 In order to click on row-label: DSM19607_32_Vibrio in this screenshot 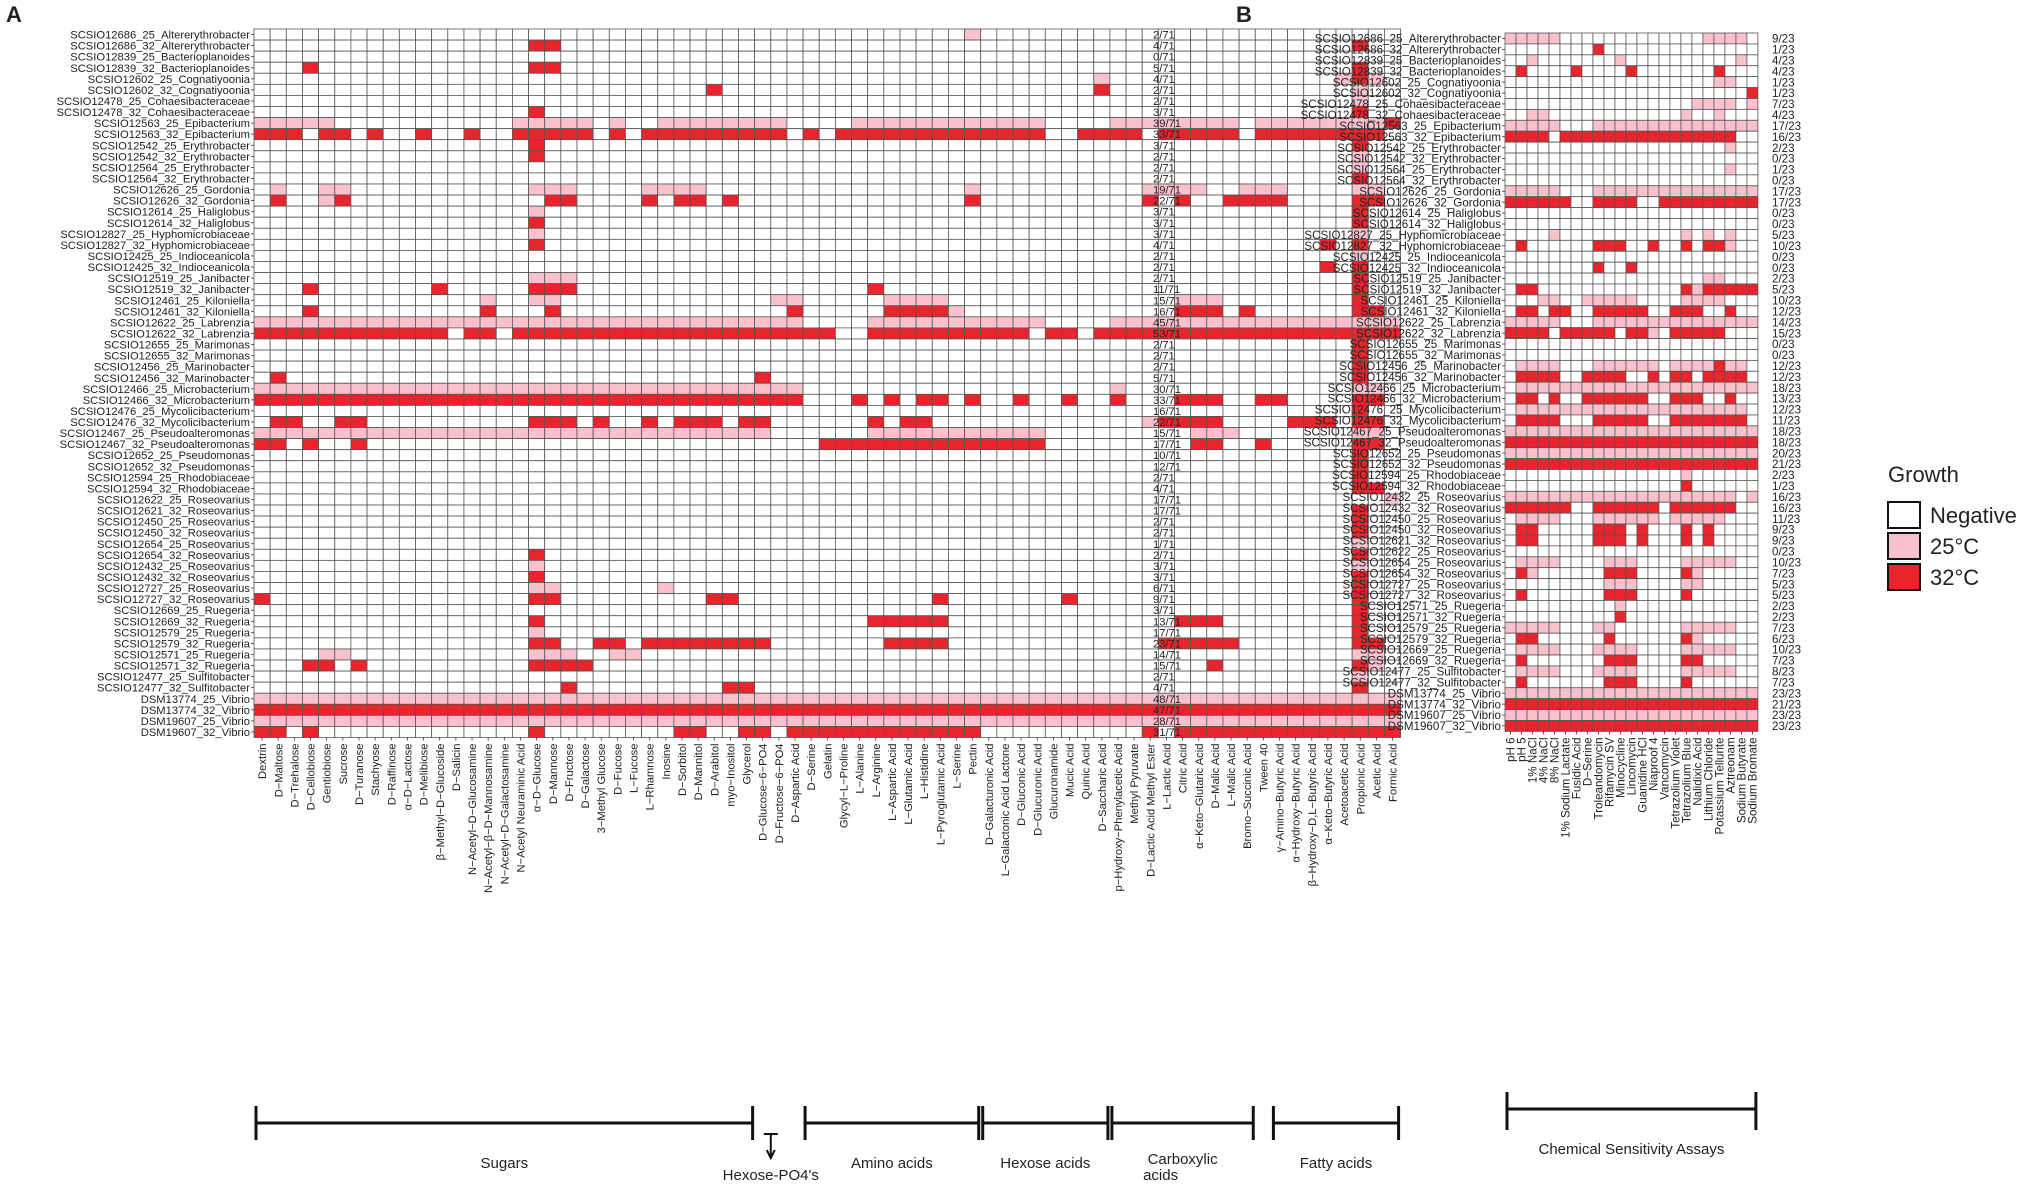, I will do `click(195, 733)`.